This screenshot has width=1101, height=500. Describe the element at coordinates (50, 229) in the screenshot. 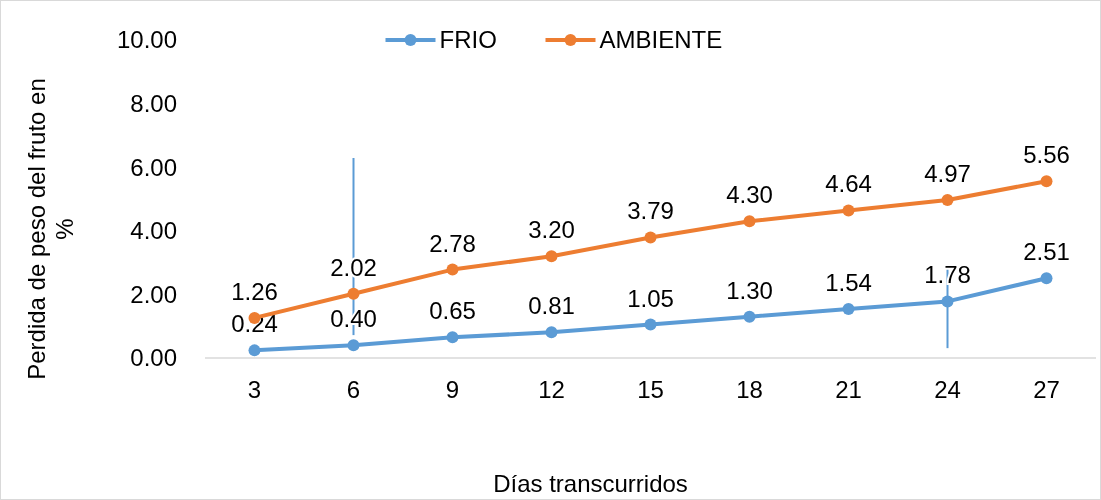

I see `y-axis-title: Perdida de peso del fruto en %` at that location.